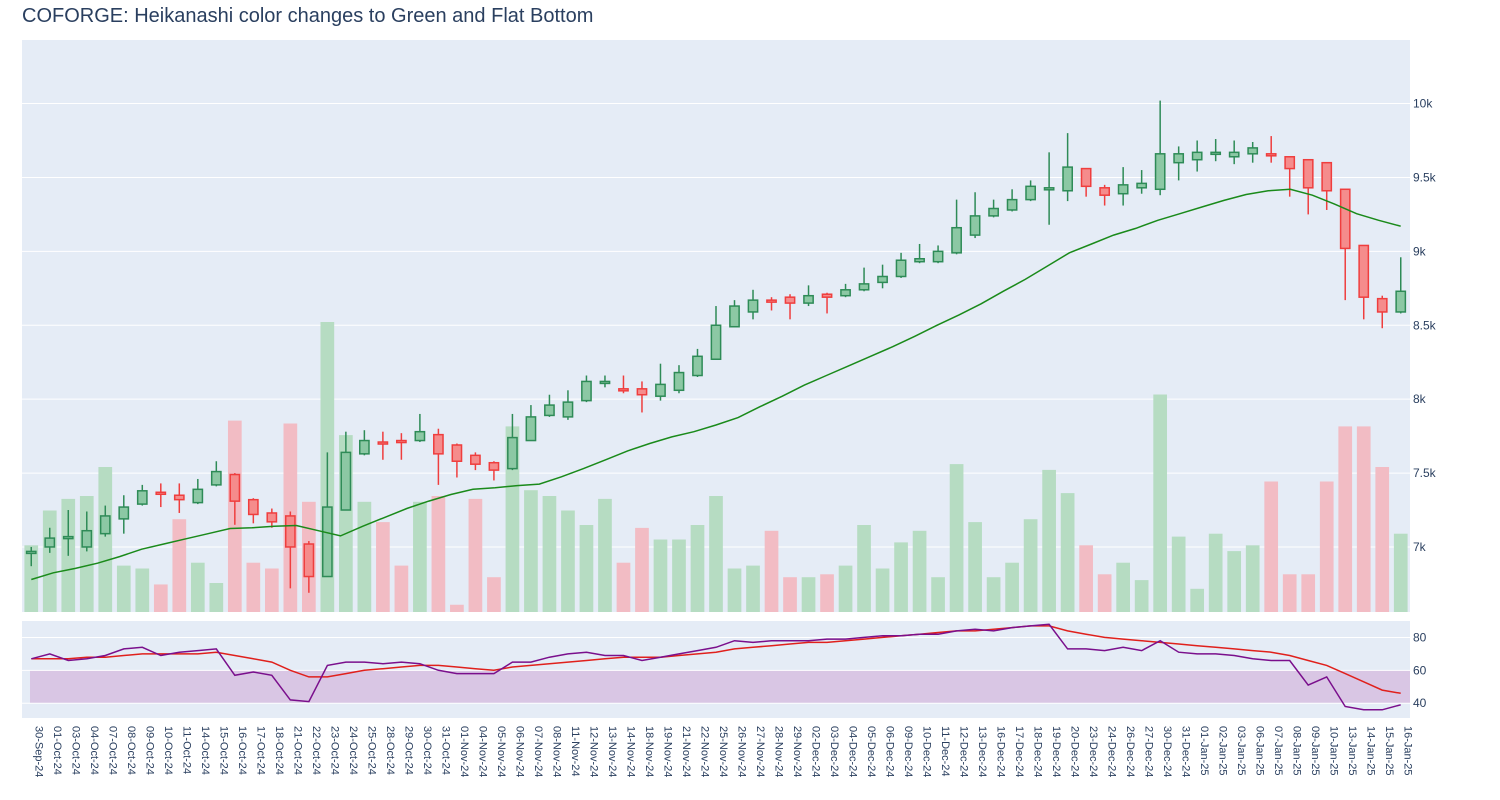 Image resolution: width=1500 pixels, height=800 pixels. Describe the element at coordinates (742, 751) in the screenshot. I see `date-tick-label: 26-Nov-24` at that location.